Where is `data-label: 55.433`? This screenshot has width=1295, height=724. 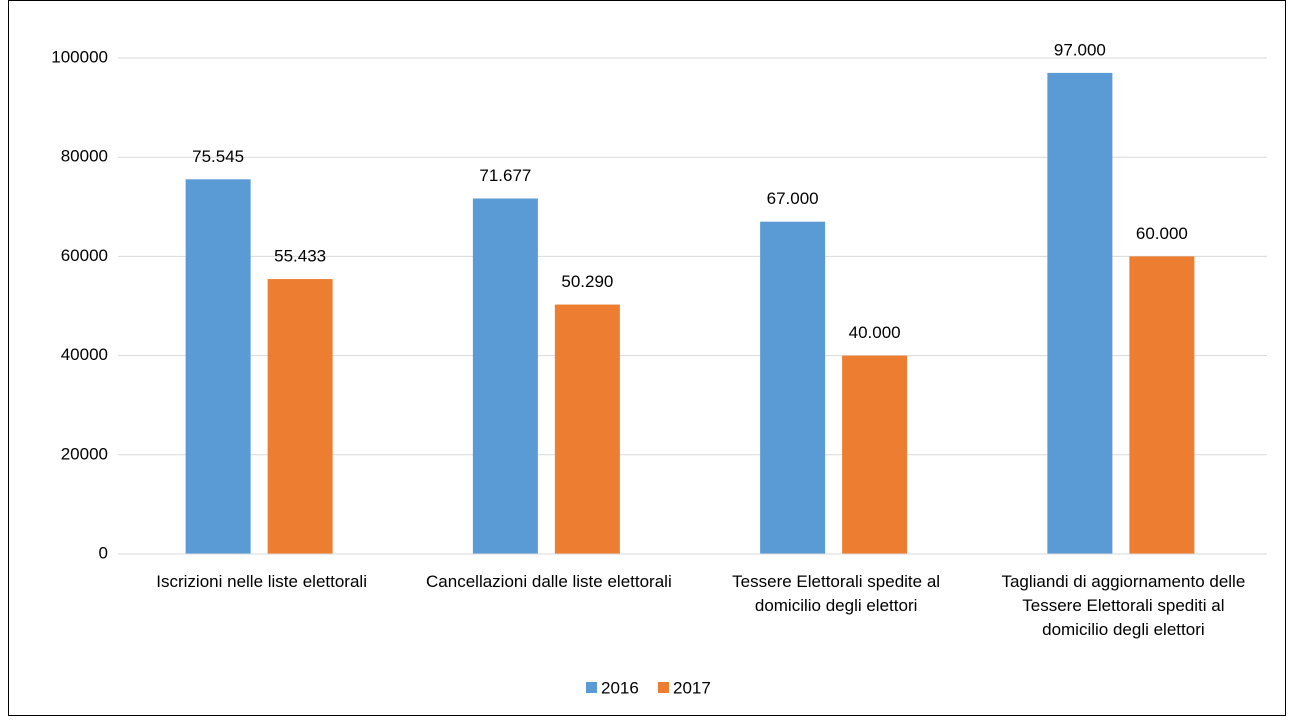 data-label: 55.433 is located at coordinates (300, 256).